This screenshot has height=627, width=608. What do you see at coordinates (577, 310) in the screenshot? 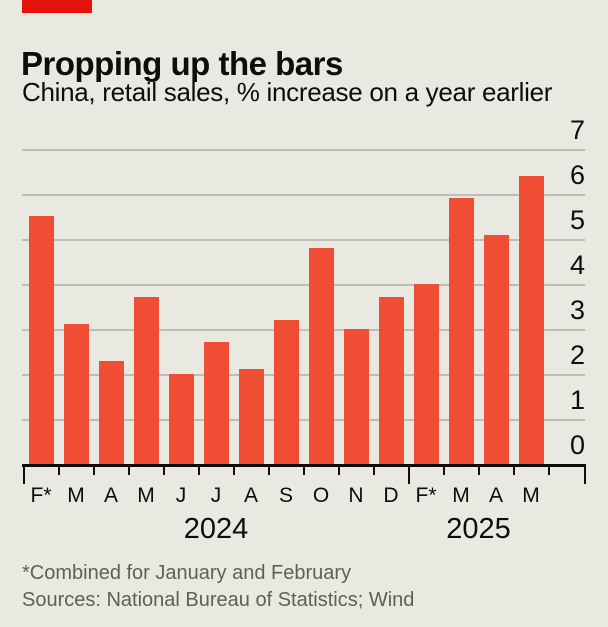
I see `y-axis-tick-label: 3` at bounding box center [577, 310].